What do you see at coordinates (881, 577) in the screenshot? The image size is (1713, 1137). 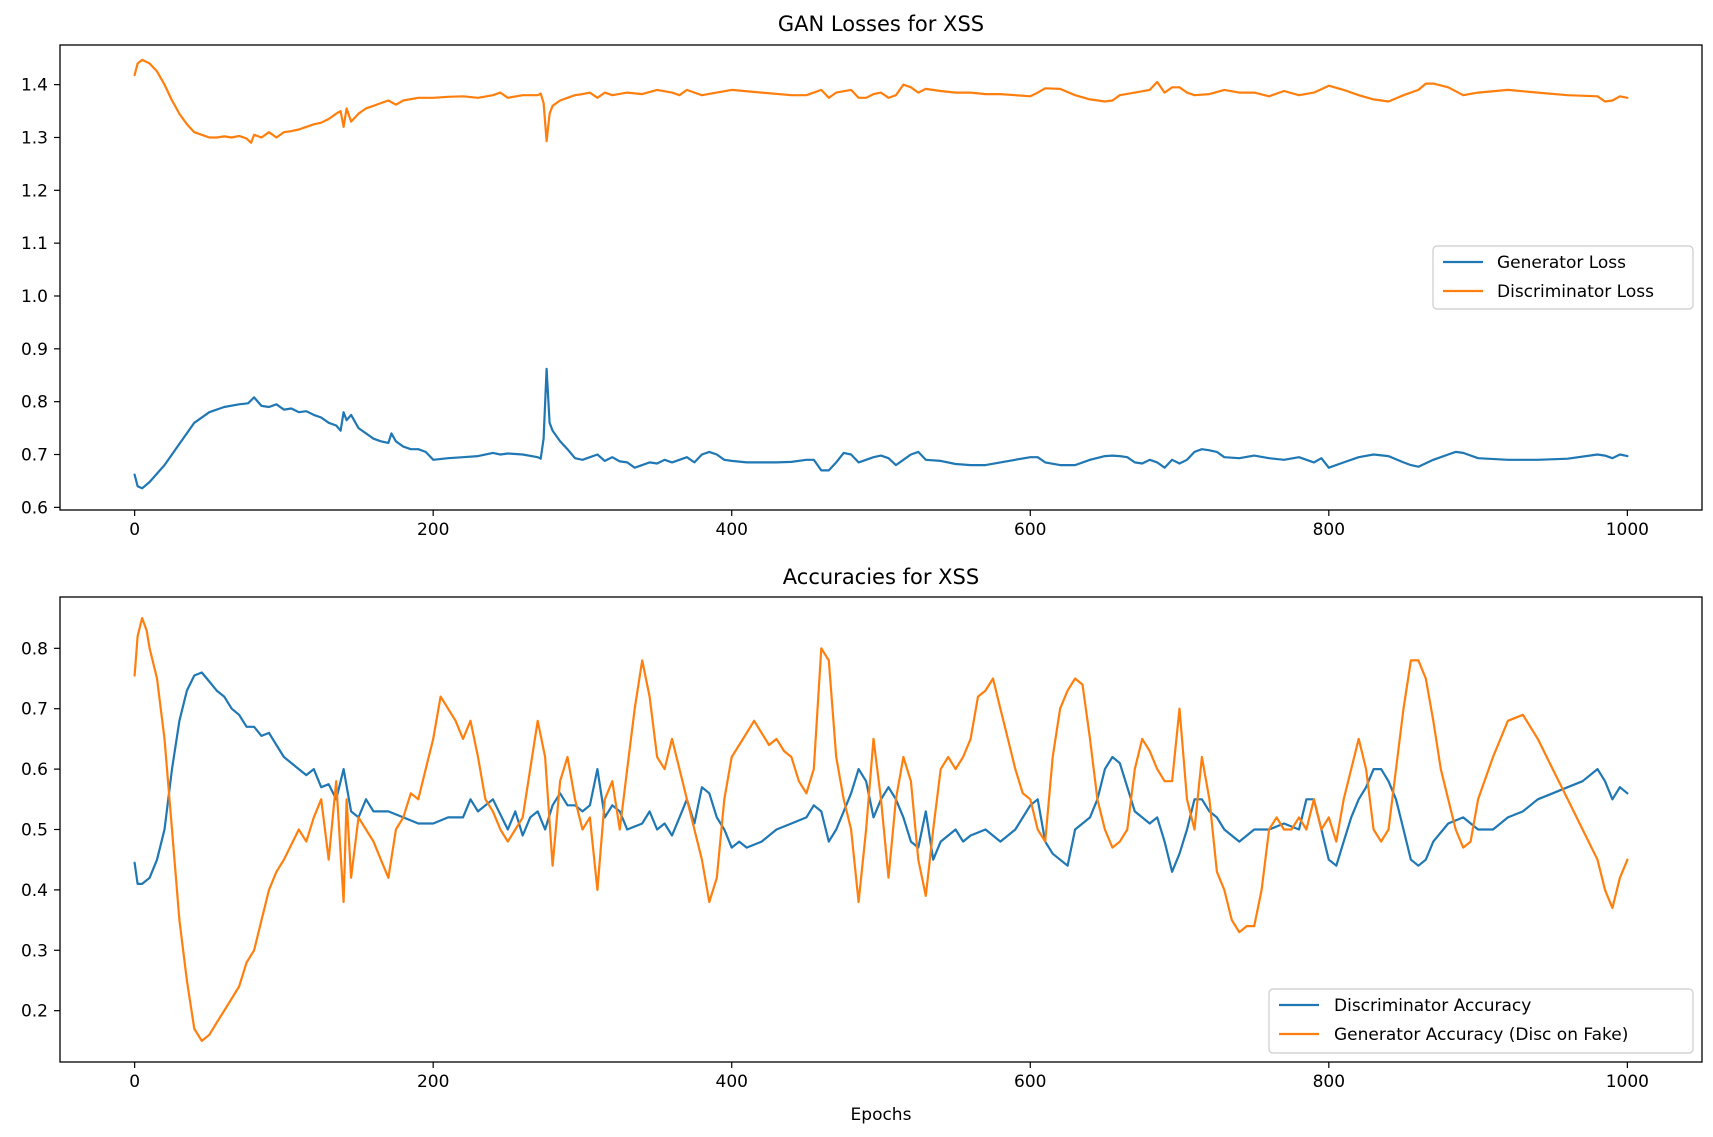 I see `accuracy-chart-title: Accuracies for XSS` at bounding box center [881, 577].